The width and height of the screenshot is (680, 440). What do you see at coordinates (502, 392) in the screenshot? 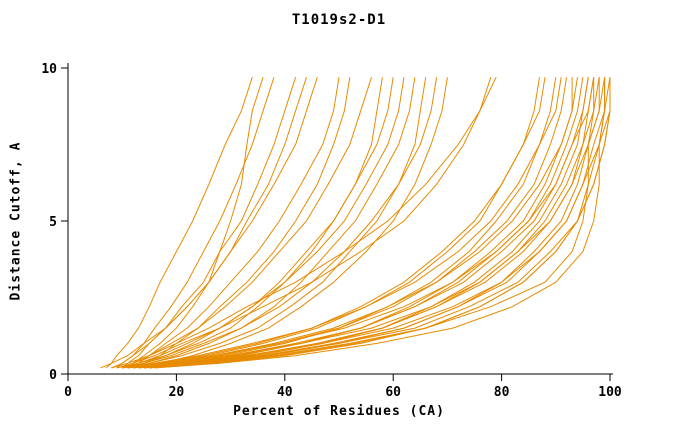
I see `x-tick-label: 80` at bounding box center [502, 392].